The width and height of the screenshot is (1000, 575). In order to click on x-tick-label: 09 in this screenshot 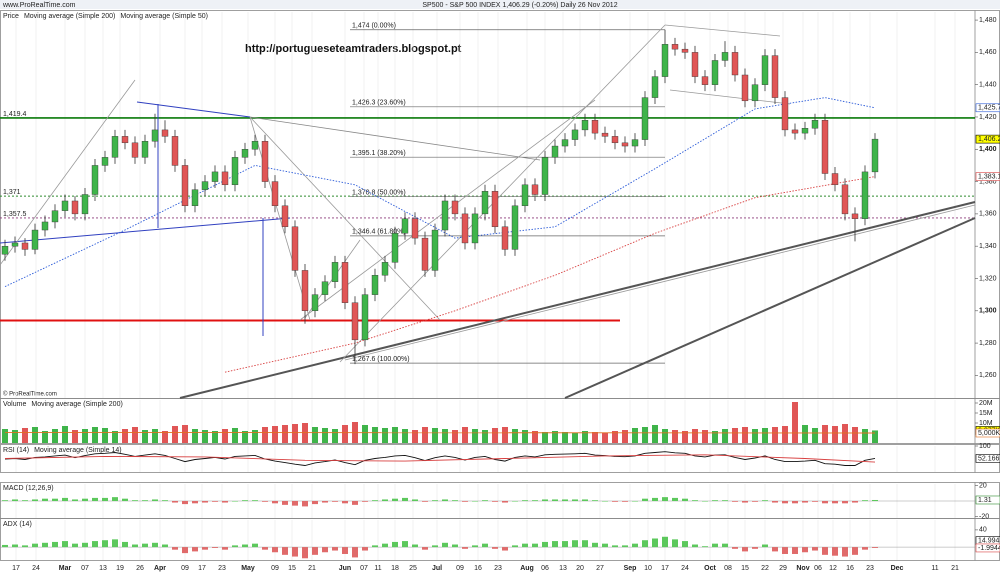, I will do `click(275, 568)`.